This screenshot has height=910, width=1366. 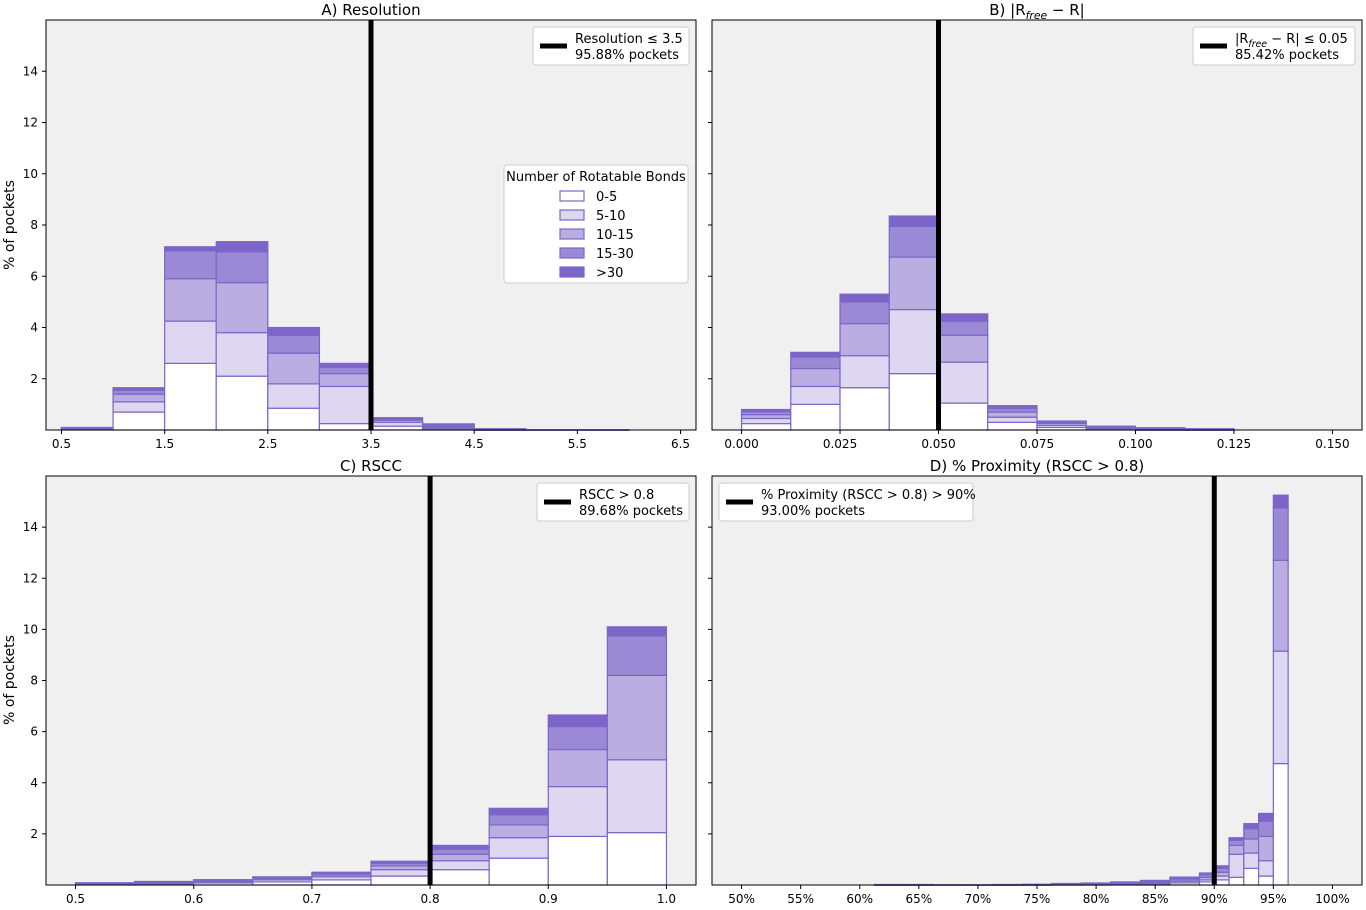 What do you see at coordinates (629, 39) in the screenshot?
I see `threshold-legend-line1: Resolution ≤ 3.5` at bounding box center [629, 39].